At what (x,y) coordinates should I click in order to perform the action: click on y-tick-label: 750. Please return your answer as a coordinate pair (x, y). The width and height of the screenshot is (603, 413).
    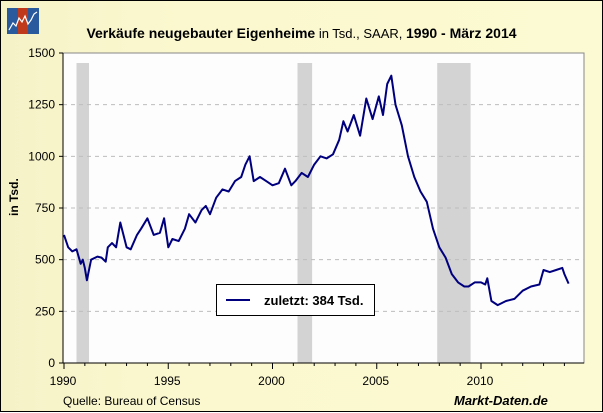
    Looking at the image, I should click on (45, 208).